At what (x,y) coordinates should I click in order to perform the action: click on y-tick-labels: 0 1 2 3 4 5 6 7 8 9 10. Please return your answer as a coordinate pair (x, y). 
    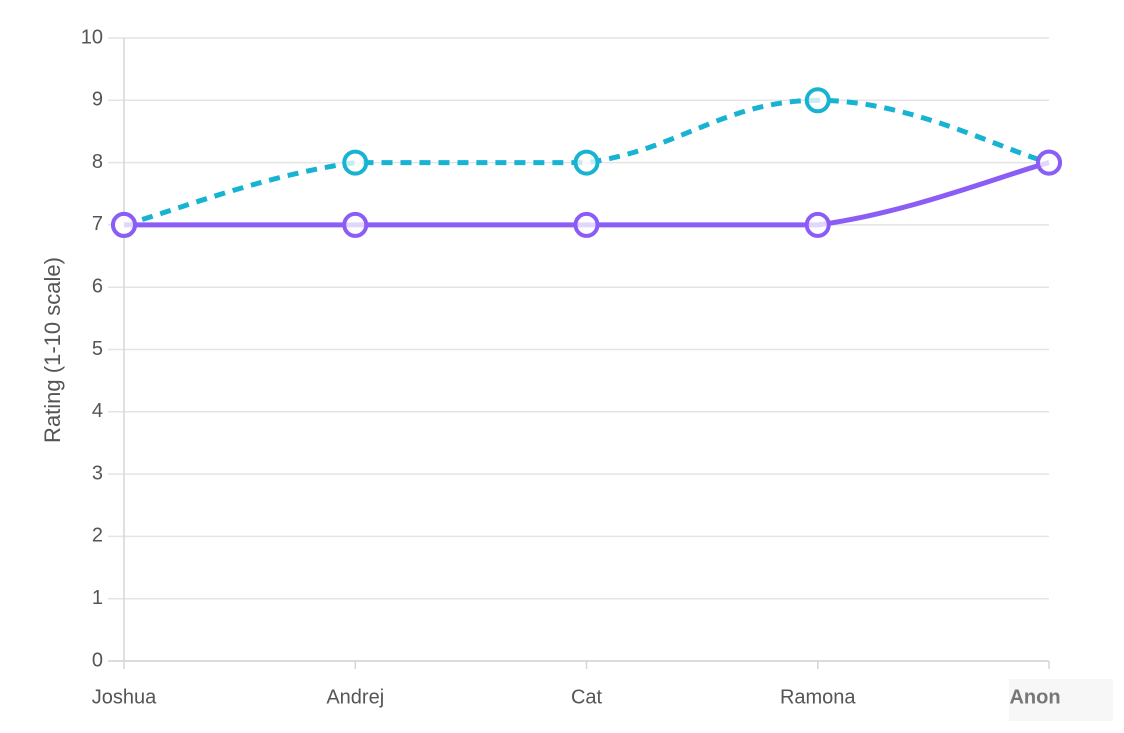
    Looking at the image, I should click on (92, 348).